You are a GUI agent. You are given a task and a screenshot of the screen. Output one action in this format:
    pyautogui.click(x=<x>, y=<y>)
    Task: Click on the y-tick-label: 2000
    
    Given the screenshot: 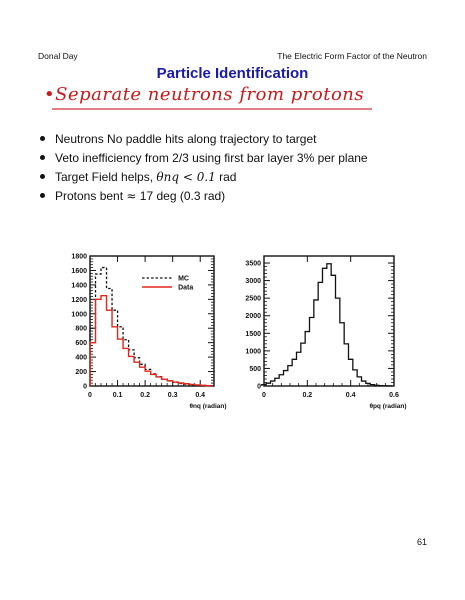 What is the action you would take?
    pyautogui.click(x=253, y=316)
    